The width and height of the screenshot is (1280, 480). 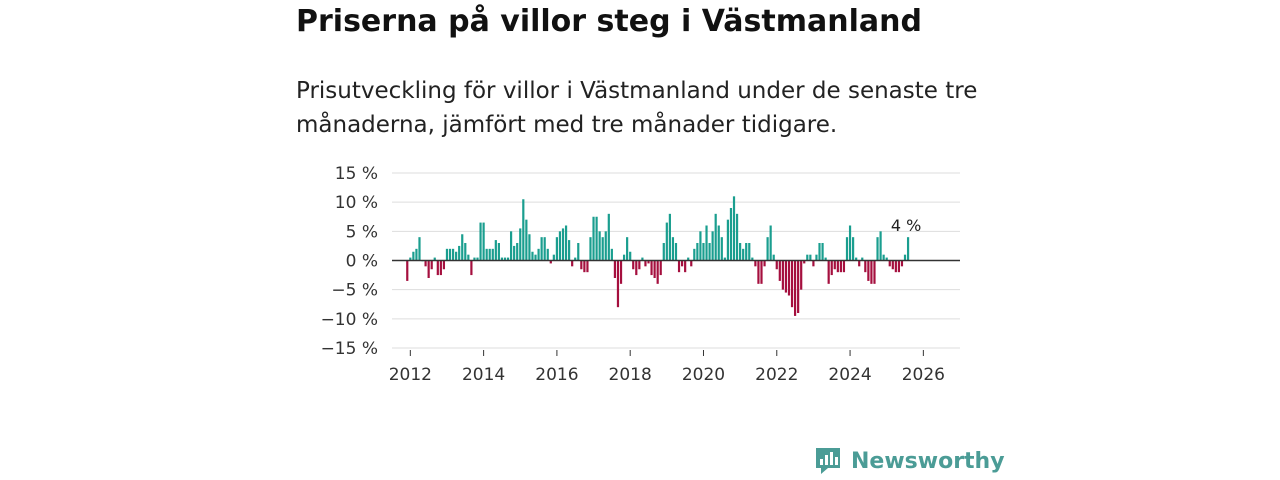 I want to click on x-tick-label: 2012, so click(x=410, y=375).